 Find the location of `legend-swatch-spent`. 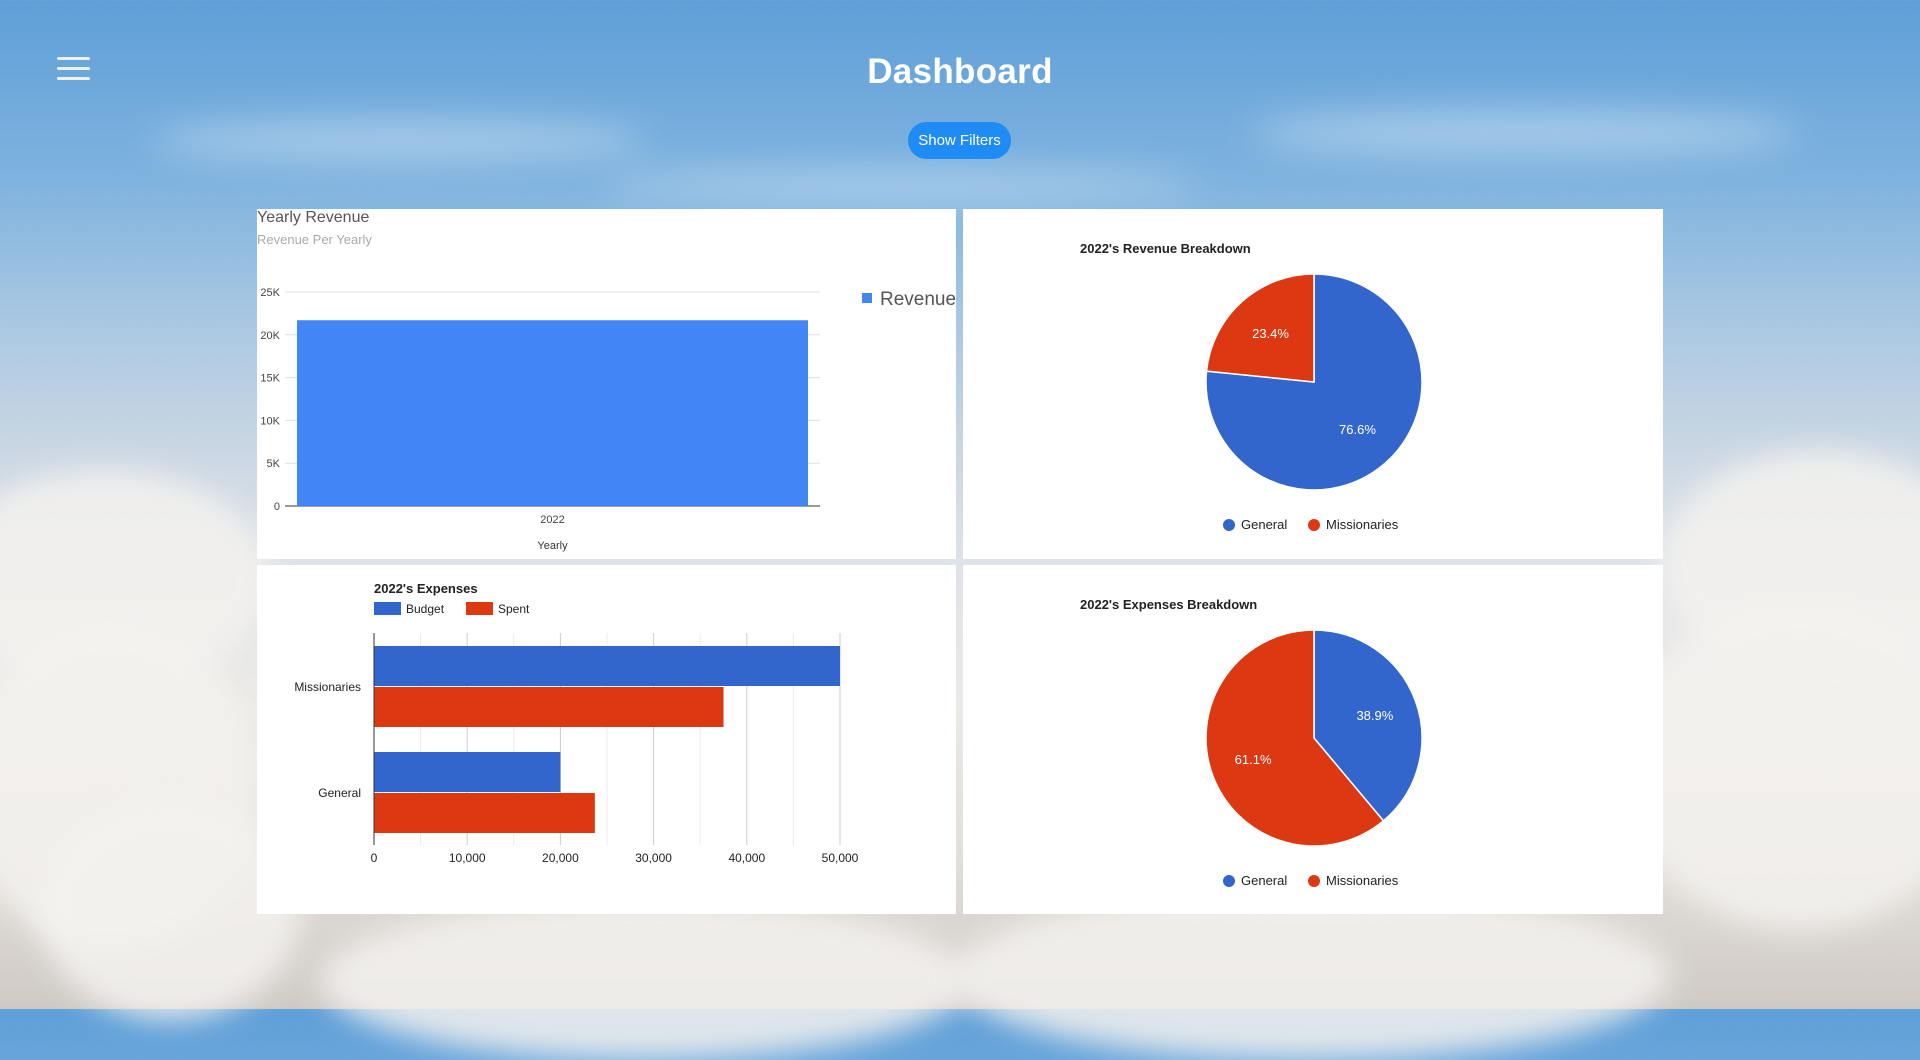

legend-swatch-spent is located at coordinates (479, 608).